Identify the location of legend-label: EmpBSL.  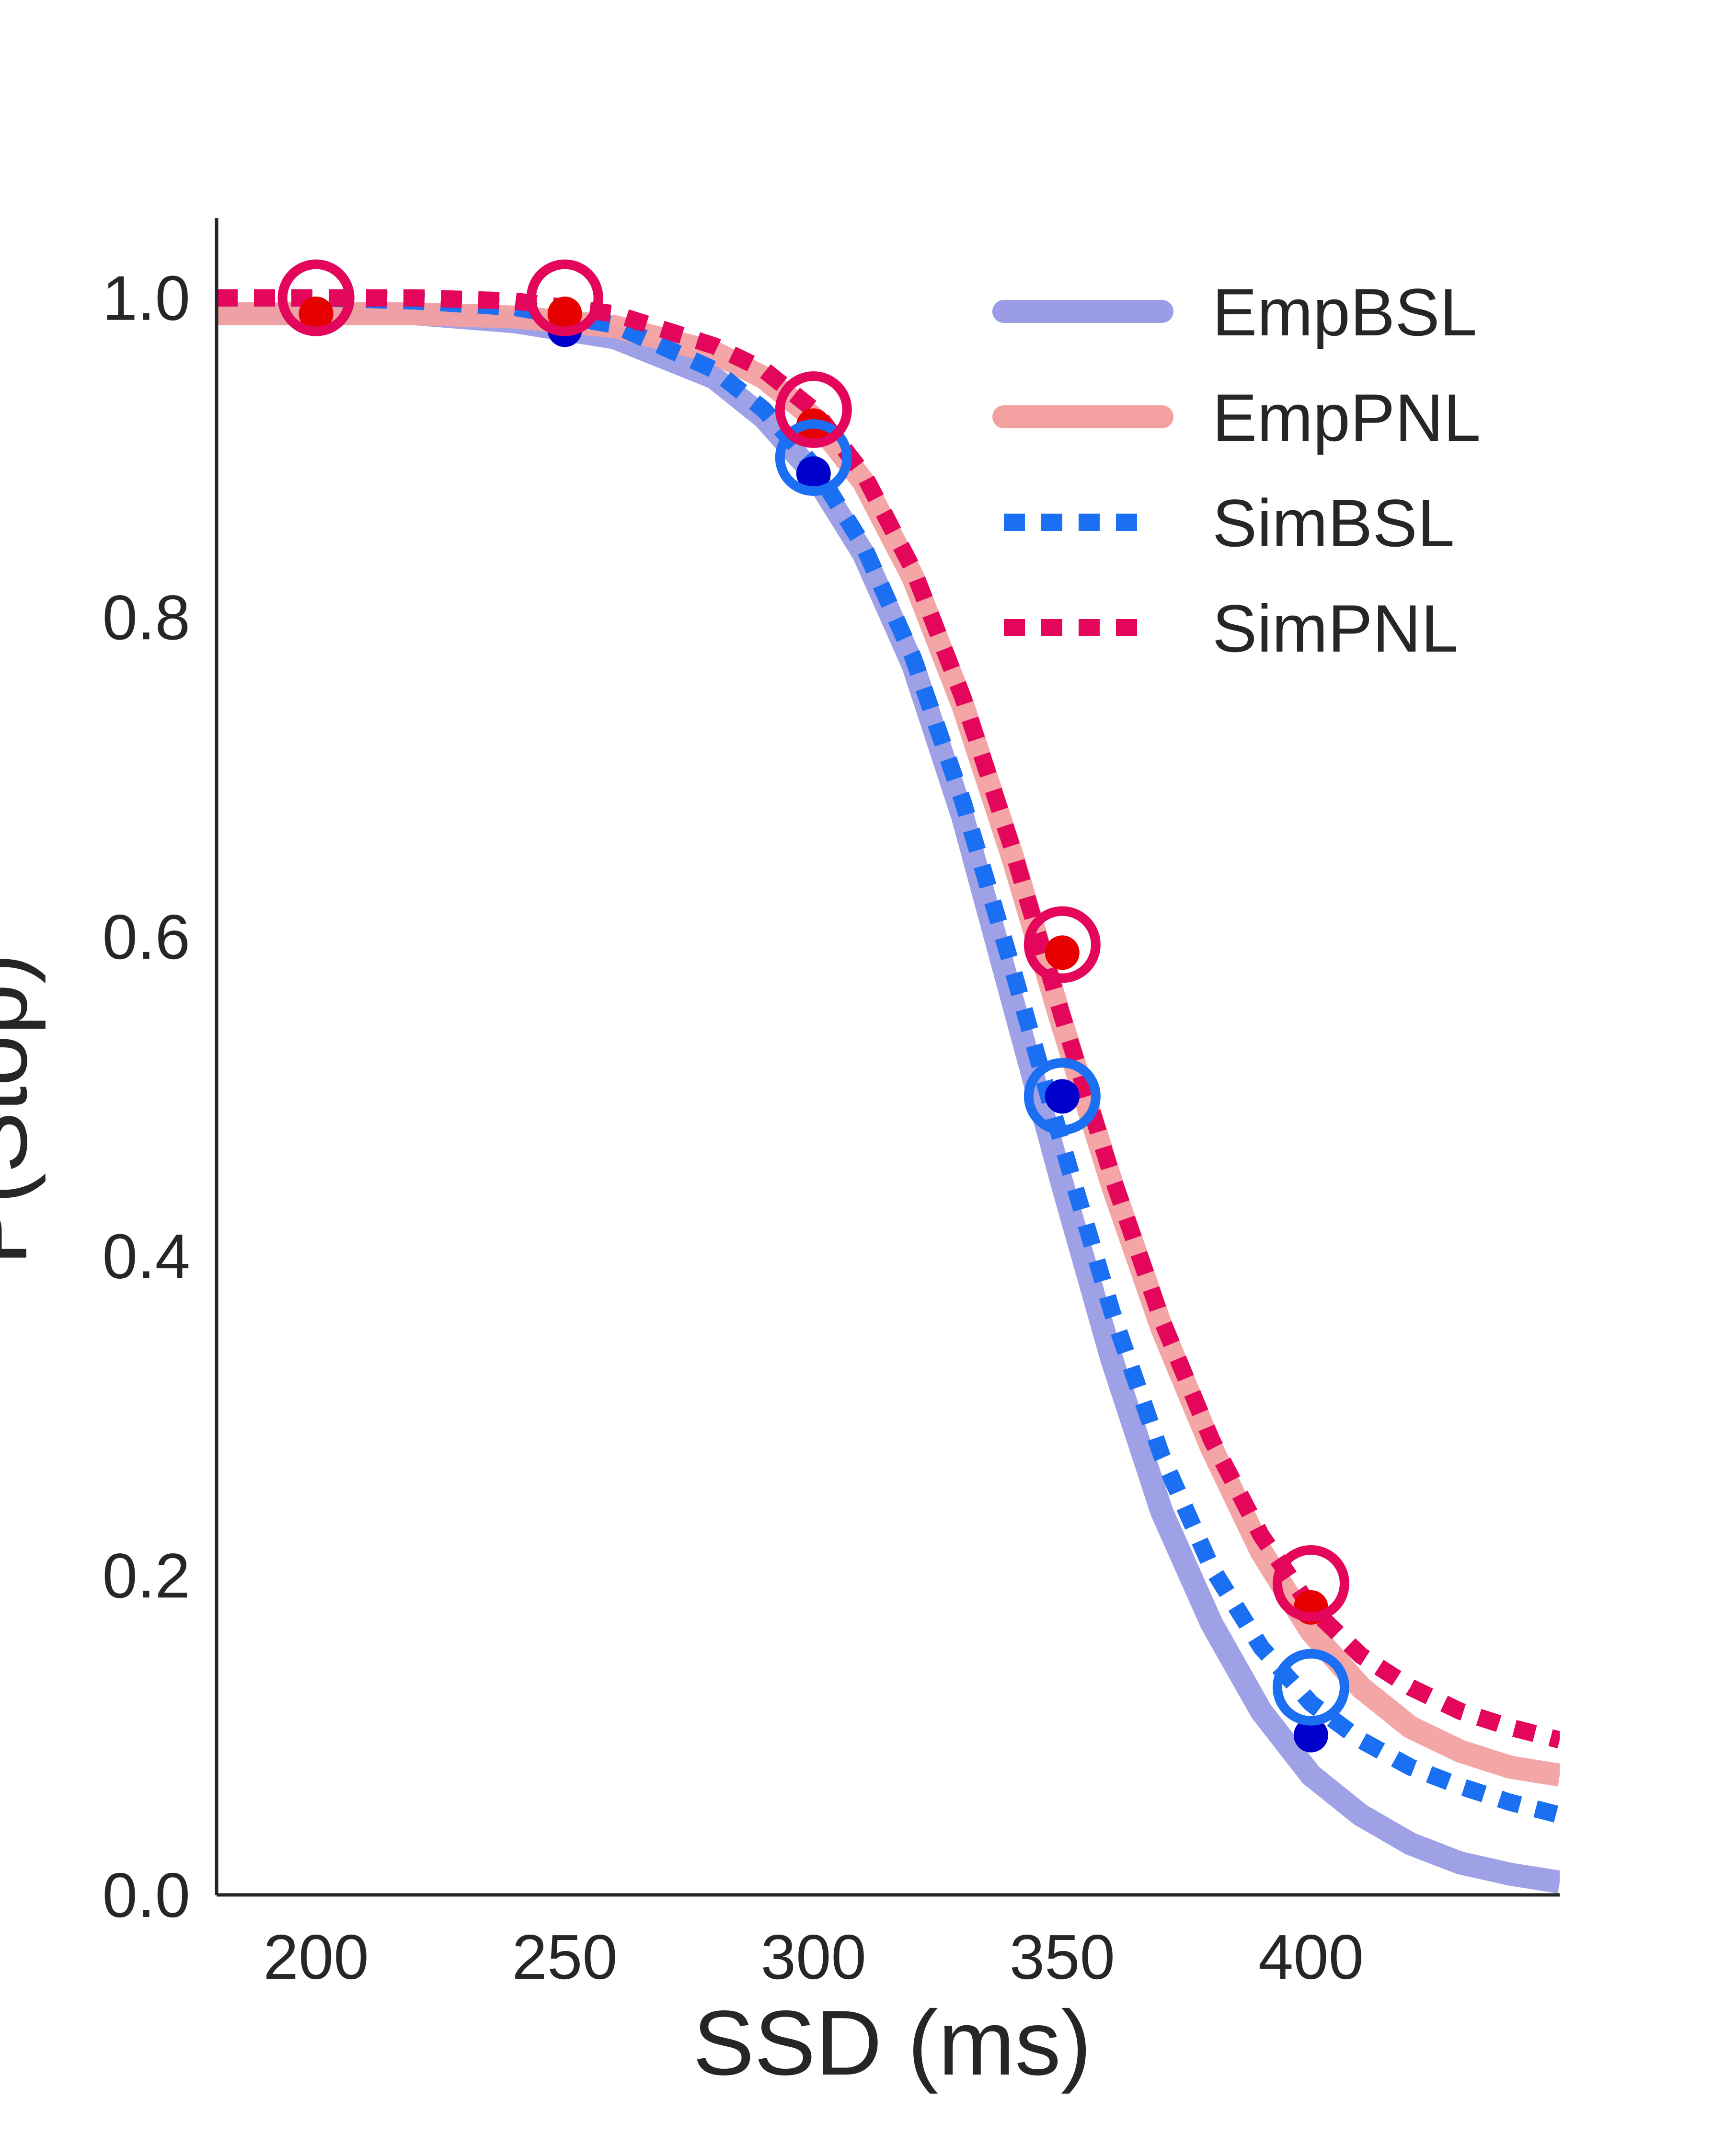
(1344, 312).